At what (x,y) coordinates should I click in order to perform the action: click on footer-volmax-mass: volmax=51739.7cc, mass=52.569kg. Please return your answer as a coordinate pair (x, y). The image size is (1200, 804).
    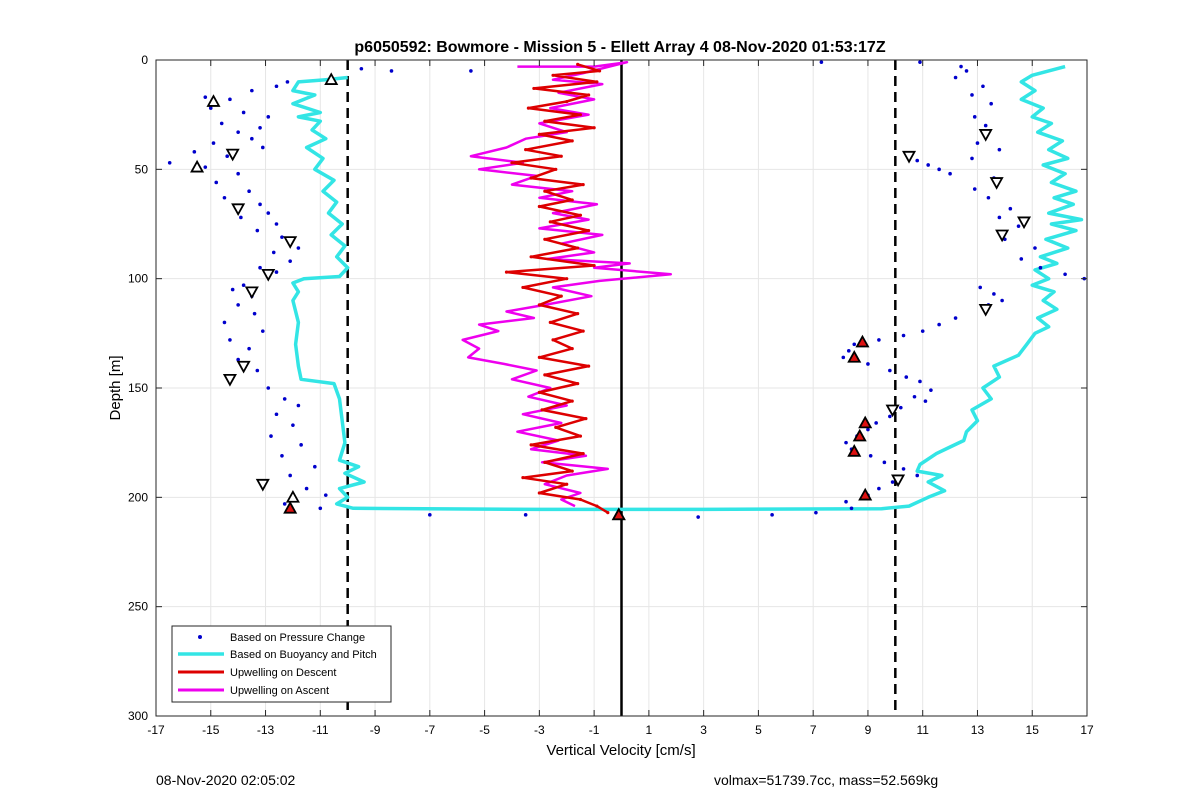
    Looking at the image, I should click on (826, 780).